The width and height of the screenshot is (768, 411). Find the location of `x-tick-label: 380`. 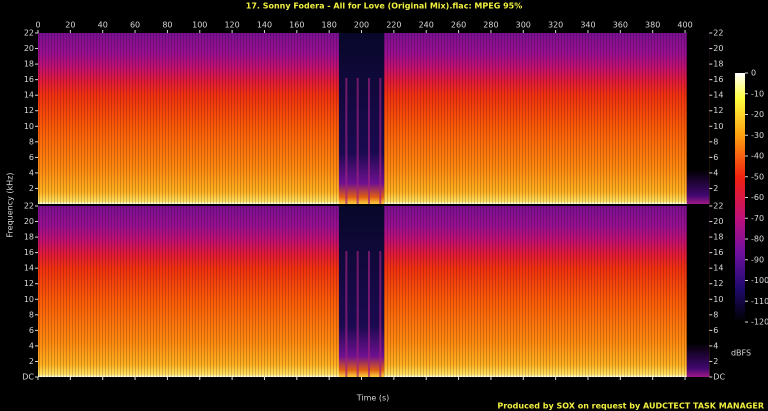

x-tick-label: 380 is located at coordinates (652, 25).